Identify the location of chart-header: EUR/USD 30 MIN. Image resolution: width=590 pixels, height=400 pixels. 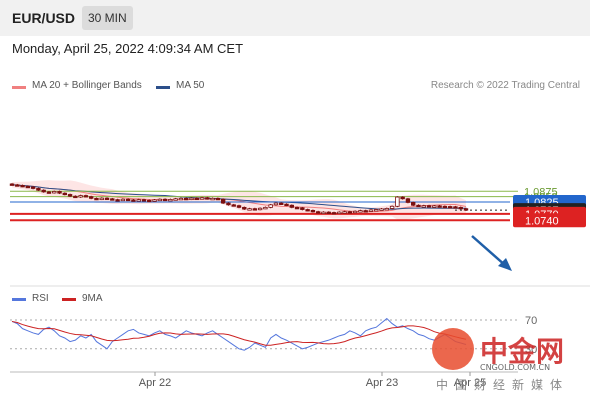
(295, 18).